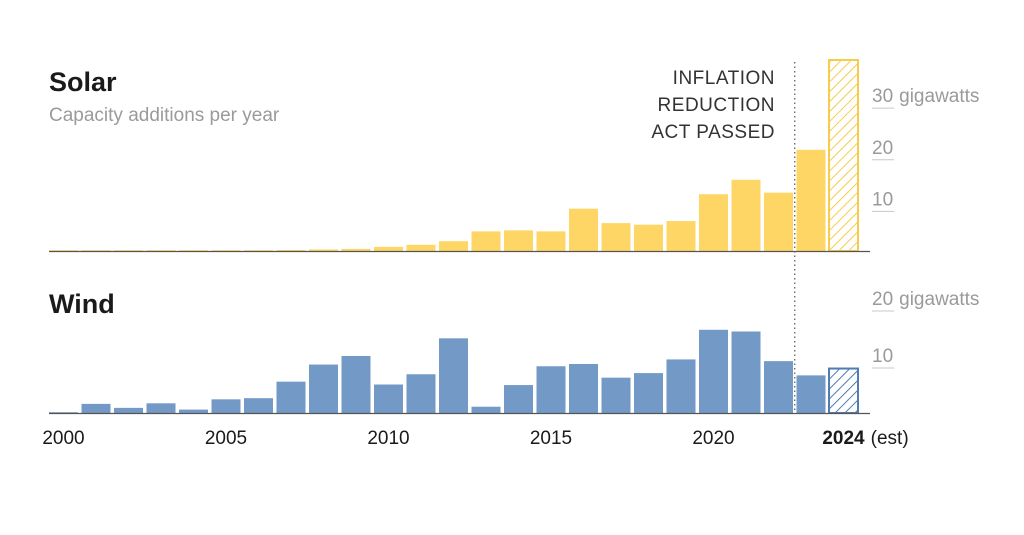 The width and height of the screenshot is (1024, 535). I want to click on solar-bar-2023, so click(811, 200).